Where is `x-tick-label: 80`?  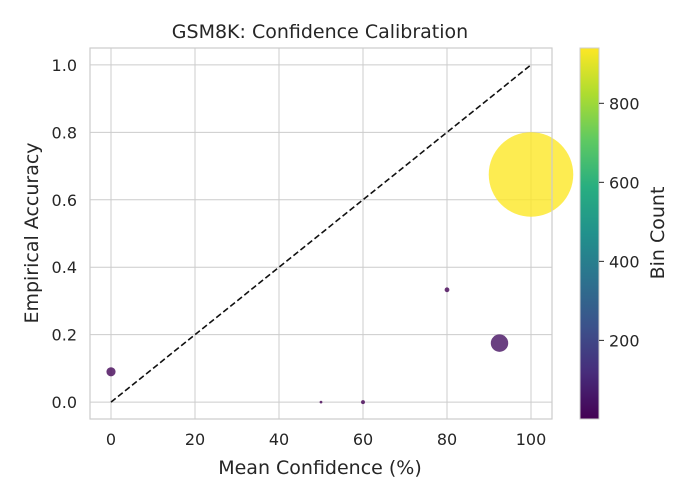 x-tick-label: 80 is located at coordinates (447, 439).